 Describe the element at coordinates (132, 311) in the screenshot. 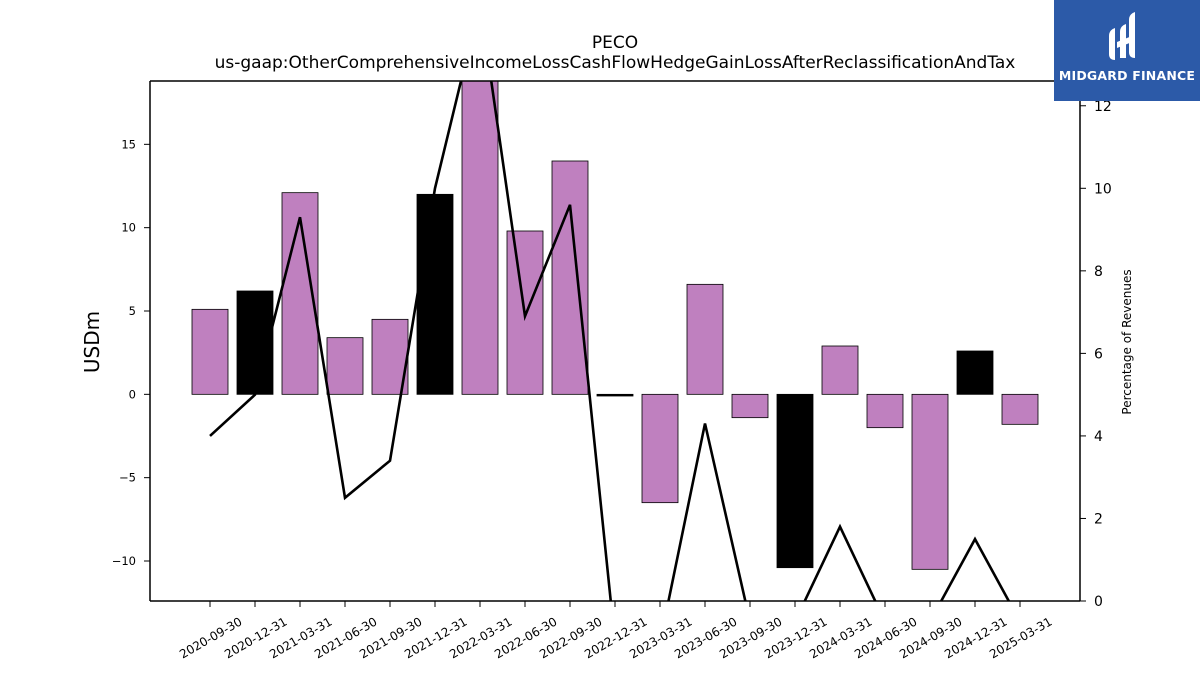

I see `y-tick-label: 5` at that location.